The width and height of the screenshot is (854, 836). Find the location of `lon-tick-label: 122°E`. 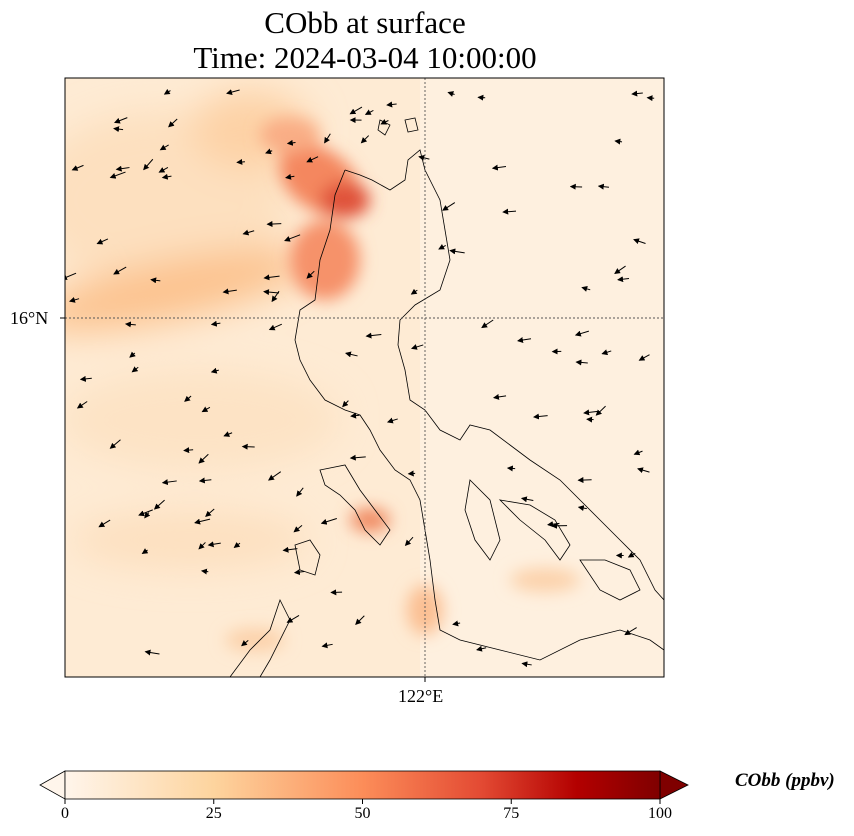

lon-tick-label: 122°E is located at coordinates (421, 696).